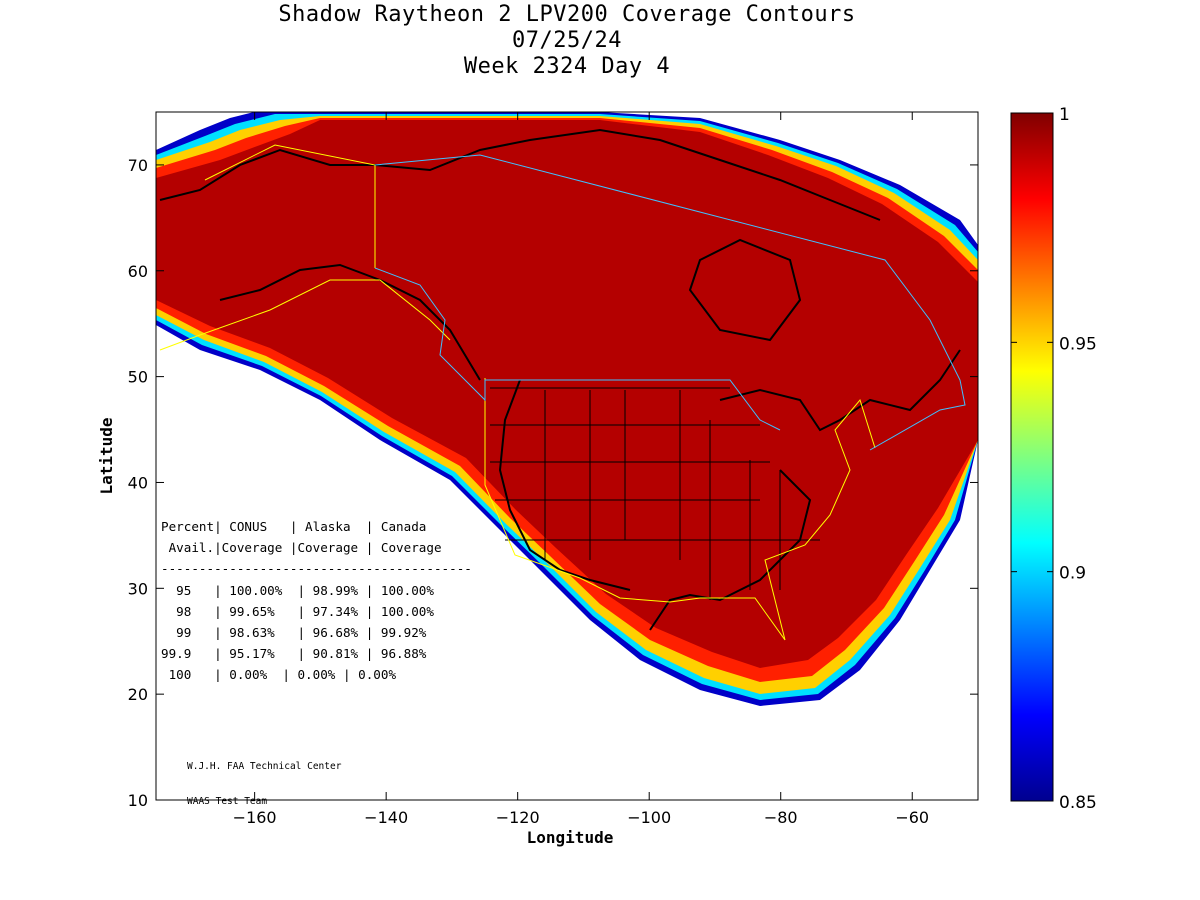 This screenshot has width=1200, height=900. What do you see at coordinates (301, 548) in the screenshot?
I see `table-line: Avail.|Coverage |Coverage | Coverage` at bounding box center [301, 548].